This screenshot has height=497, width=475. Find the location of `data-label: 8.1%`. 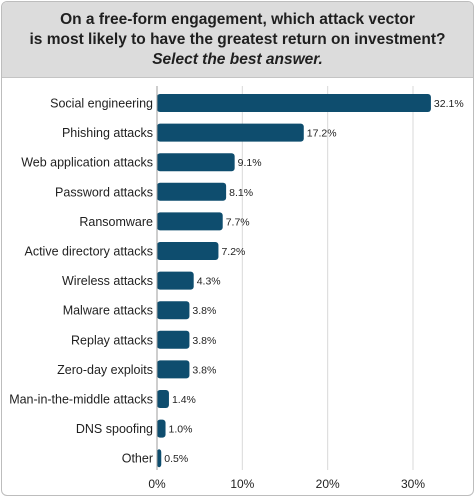

data-label: 8.1% is located at coordinates (241, 193).